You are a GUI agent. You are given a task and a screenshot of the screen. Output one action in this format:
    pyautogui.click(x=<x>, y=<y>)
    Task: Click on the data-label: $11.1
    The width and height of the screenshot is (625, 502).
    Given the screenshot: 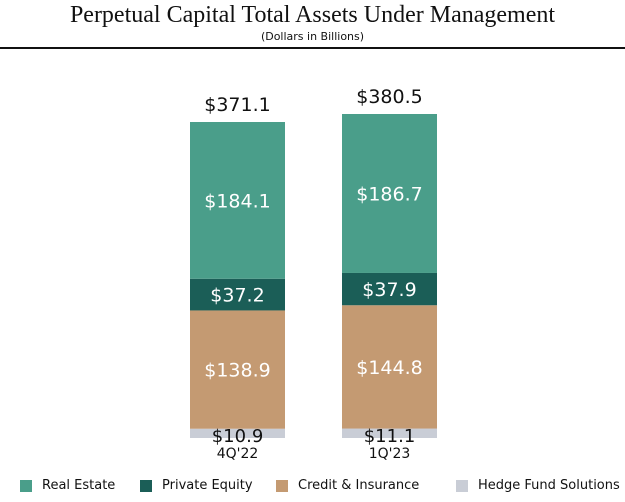 What is the action you would take?
    pyautogui.click(x=390, y=436)
    